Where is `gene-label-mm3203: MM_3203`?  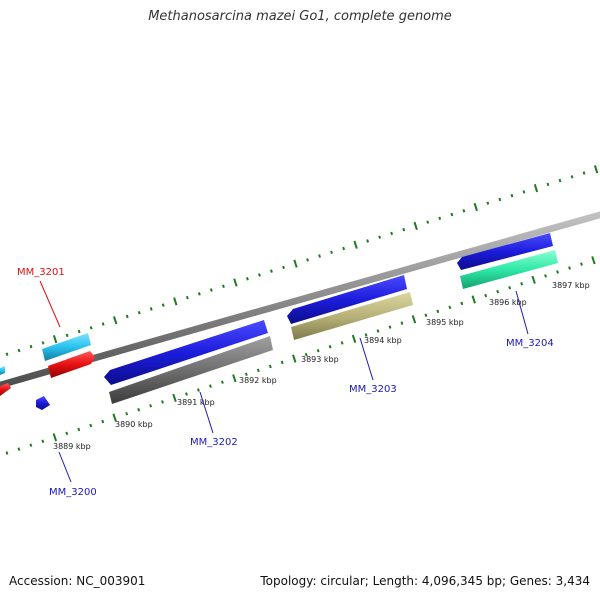
gene-label-mm3203: MM_3203 is located at coordinates (373, 389).